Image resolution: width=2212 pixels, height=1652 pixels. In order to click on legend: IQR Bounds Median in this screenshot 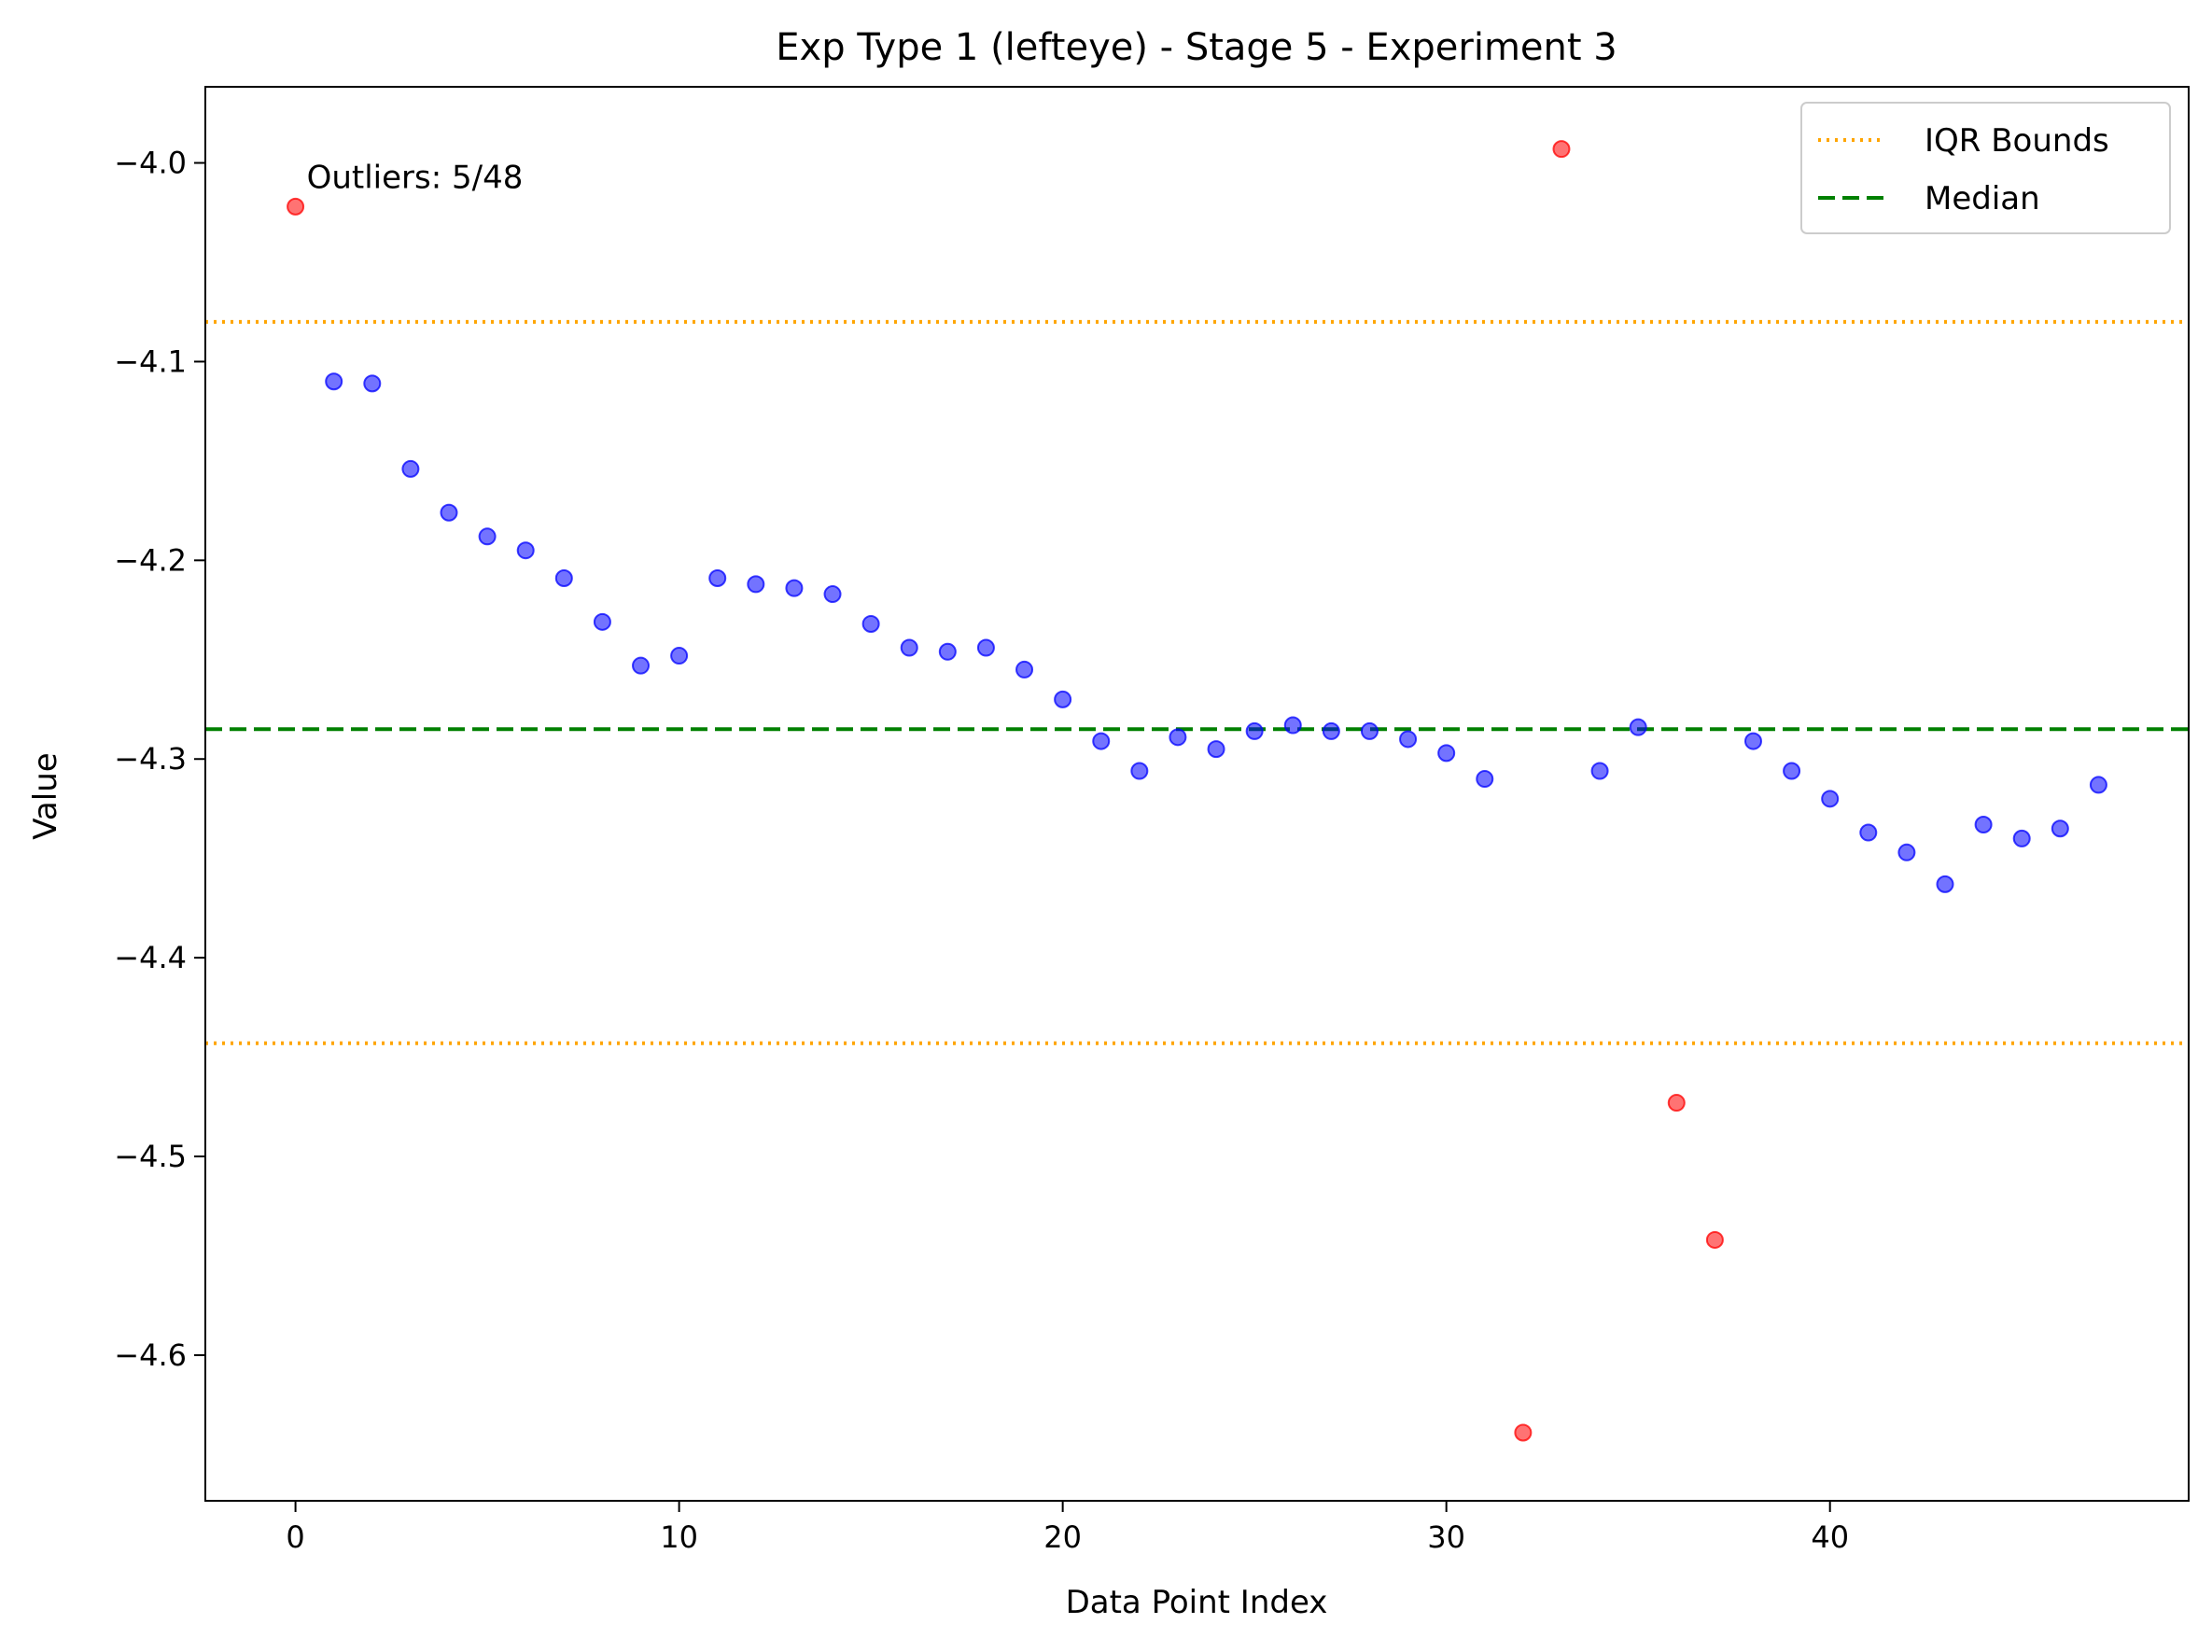, I will do `click(1985, 168)`.